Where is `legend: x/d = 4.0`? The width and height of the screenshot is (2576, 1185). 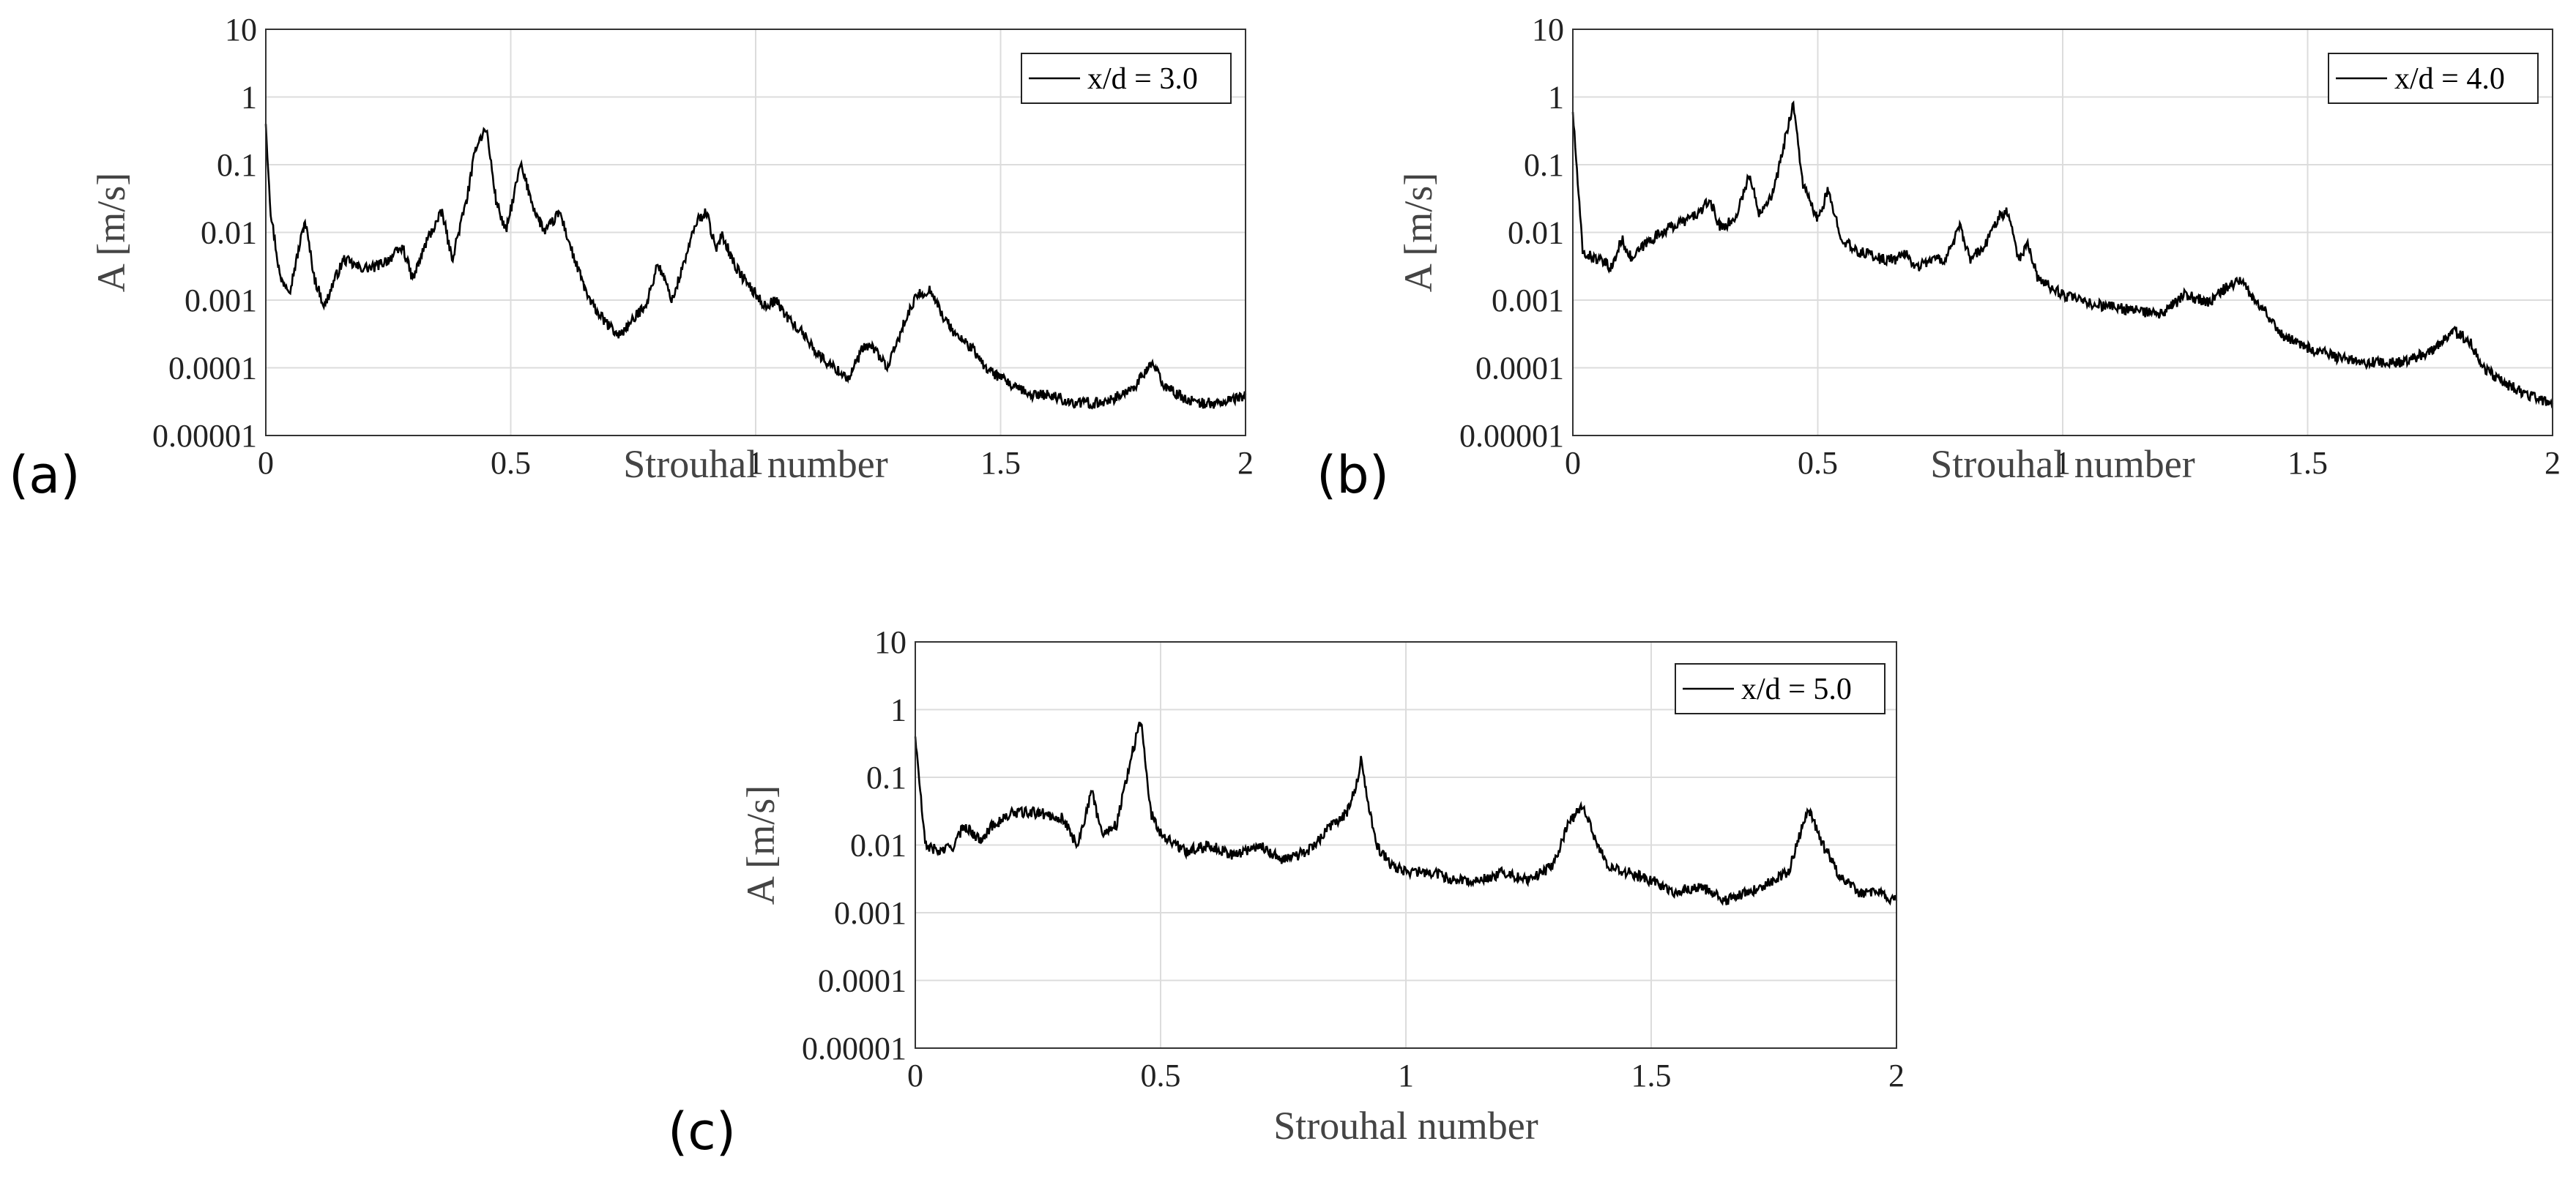
legend: x/d = 4.0 is located at coordinates (2433, 78).